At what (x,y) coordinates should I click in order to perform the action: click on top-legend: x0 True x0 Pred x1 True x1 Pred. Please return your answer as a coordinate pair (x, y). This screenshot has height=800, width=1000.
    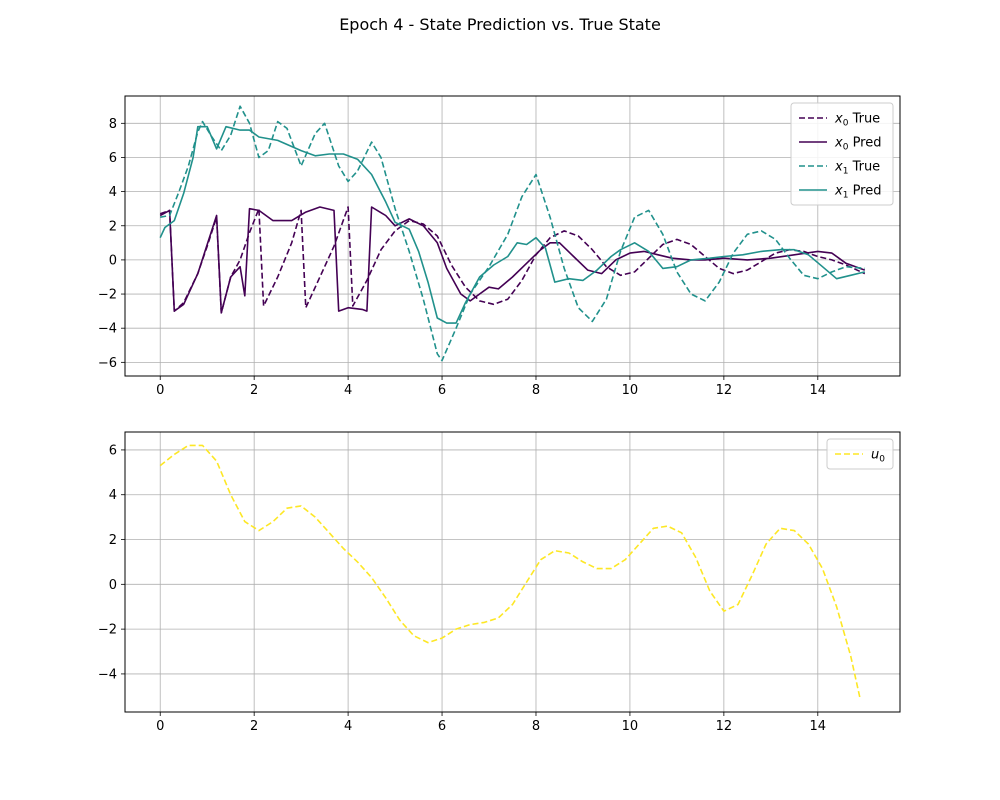
    Looking at the image, I should click on (842, 154).